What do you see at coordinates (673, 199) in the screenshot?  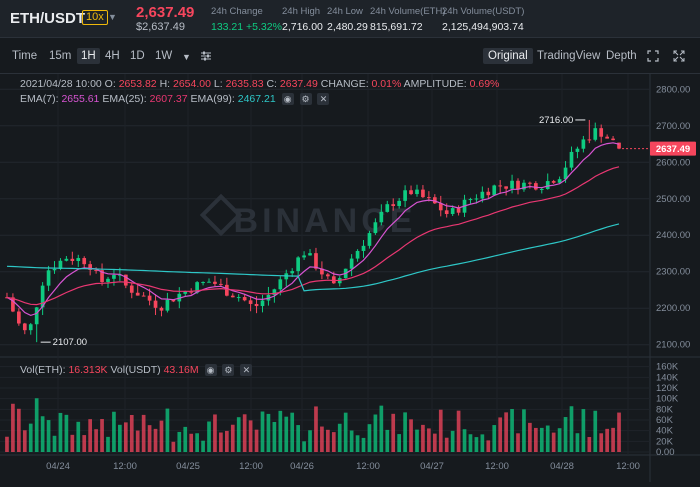 I see `price-tick-label: 2500.00` at bounding box center [673, 199].